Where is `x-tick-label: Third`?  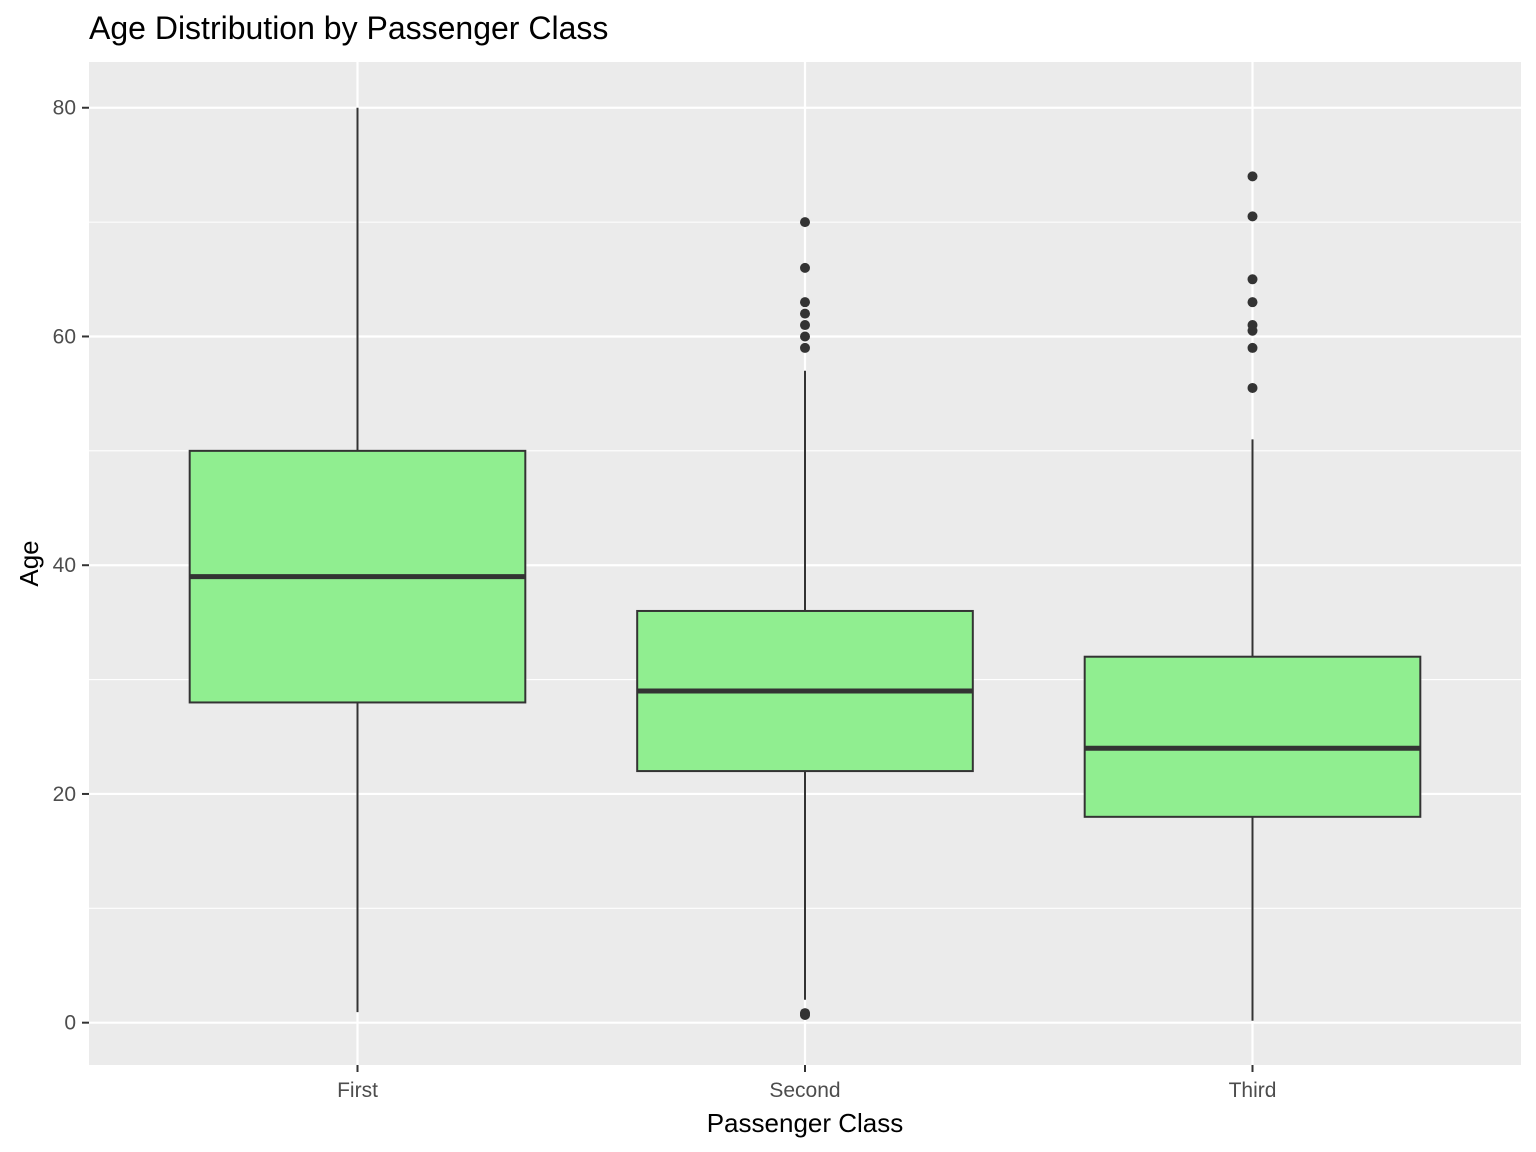
x-tick-label: Third is located at coordinates (1253, 1090).